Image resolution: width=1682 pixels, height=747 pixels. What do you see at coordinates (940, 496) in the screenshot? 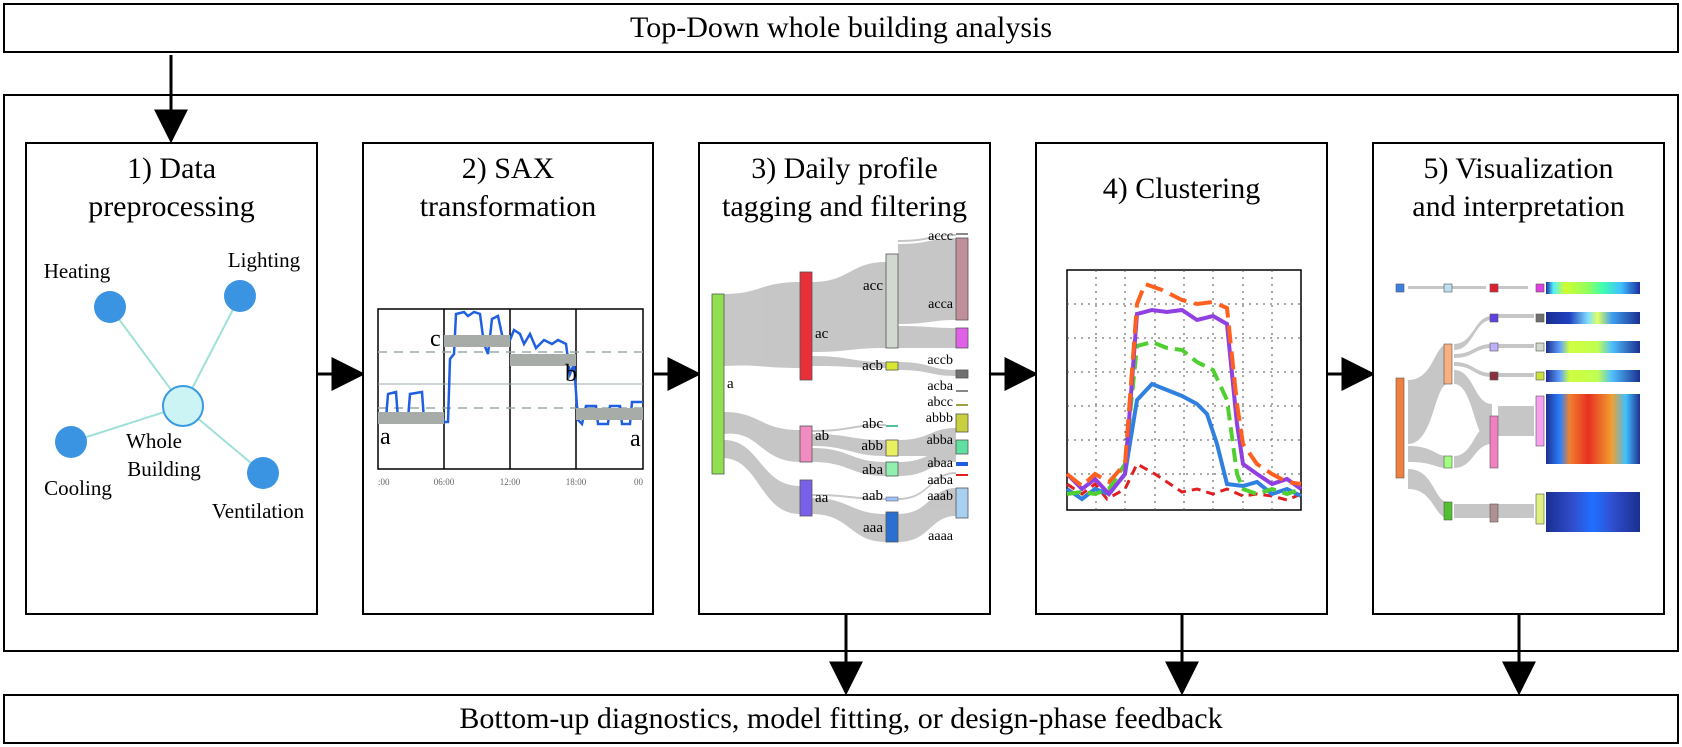
I see `label-aaab: aaab` at bounding box center [940, 496].